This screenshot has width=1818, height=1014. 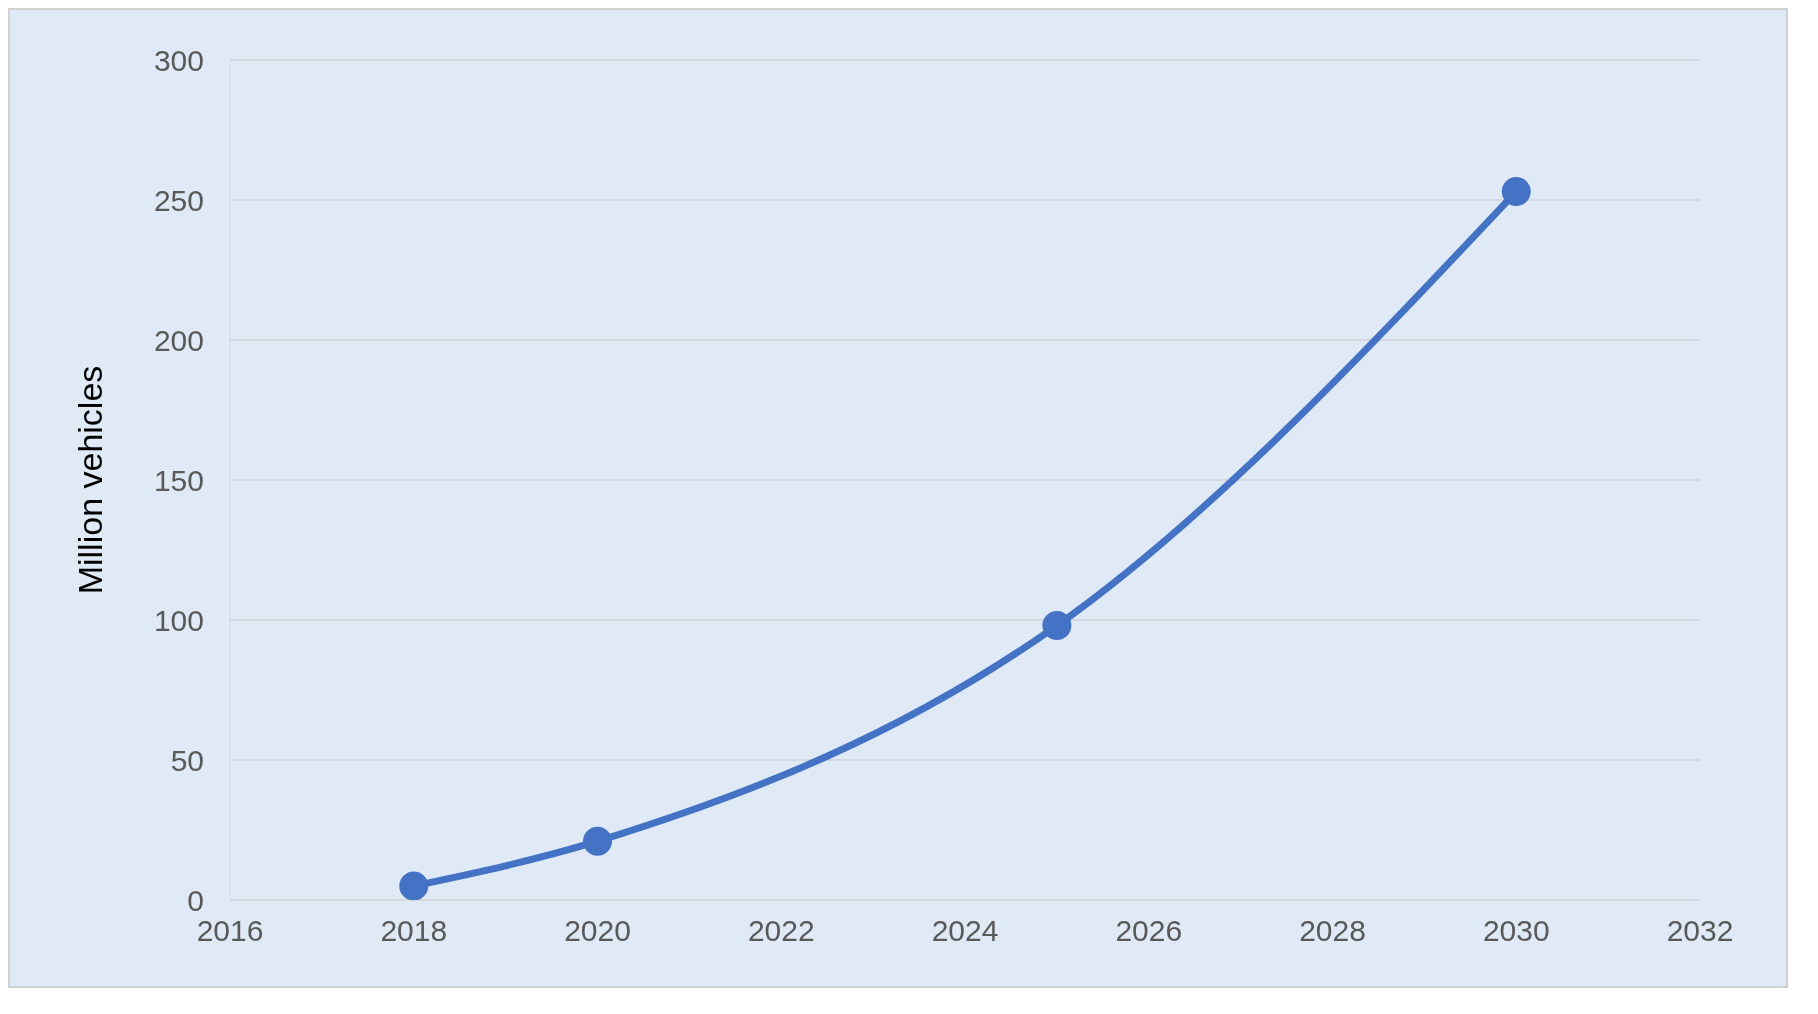 I want to click on x-tick-label: 2026, so click(x=1149, y=931).